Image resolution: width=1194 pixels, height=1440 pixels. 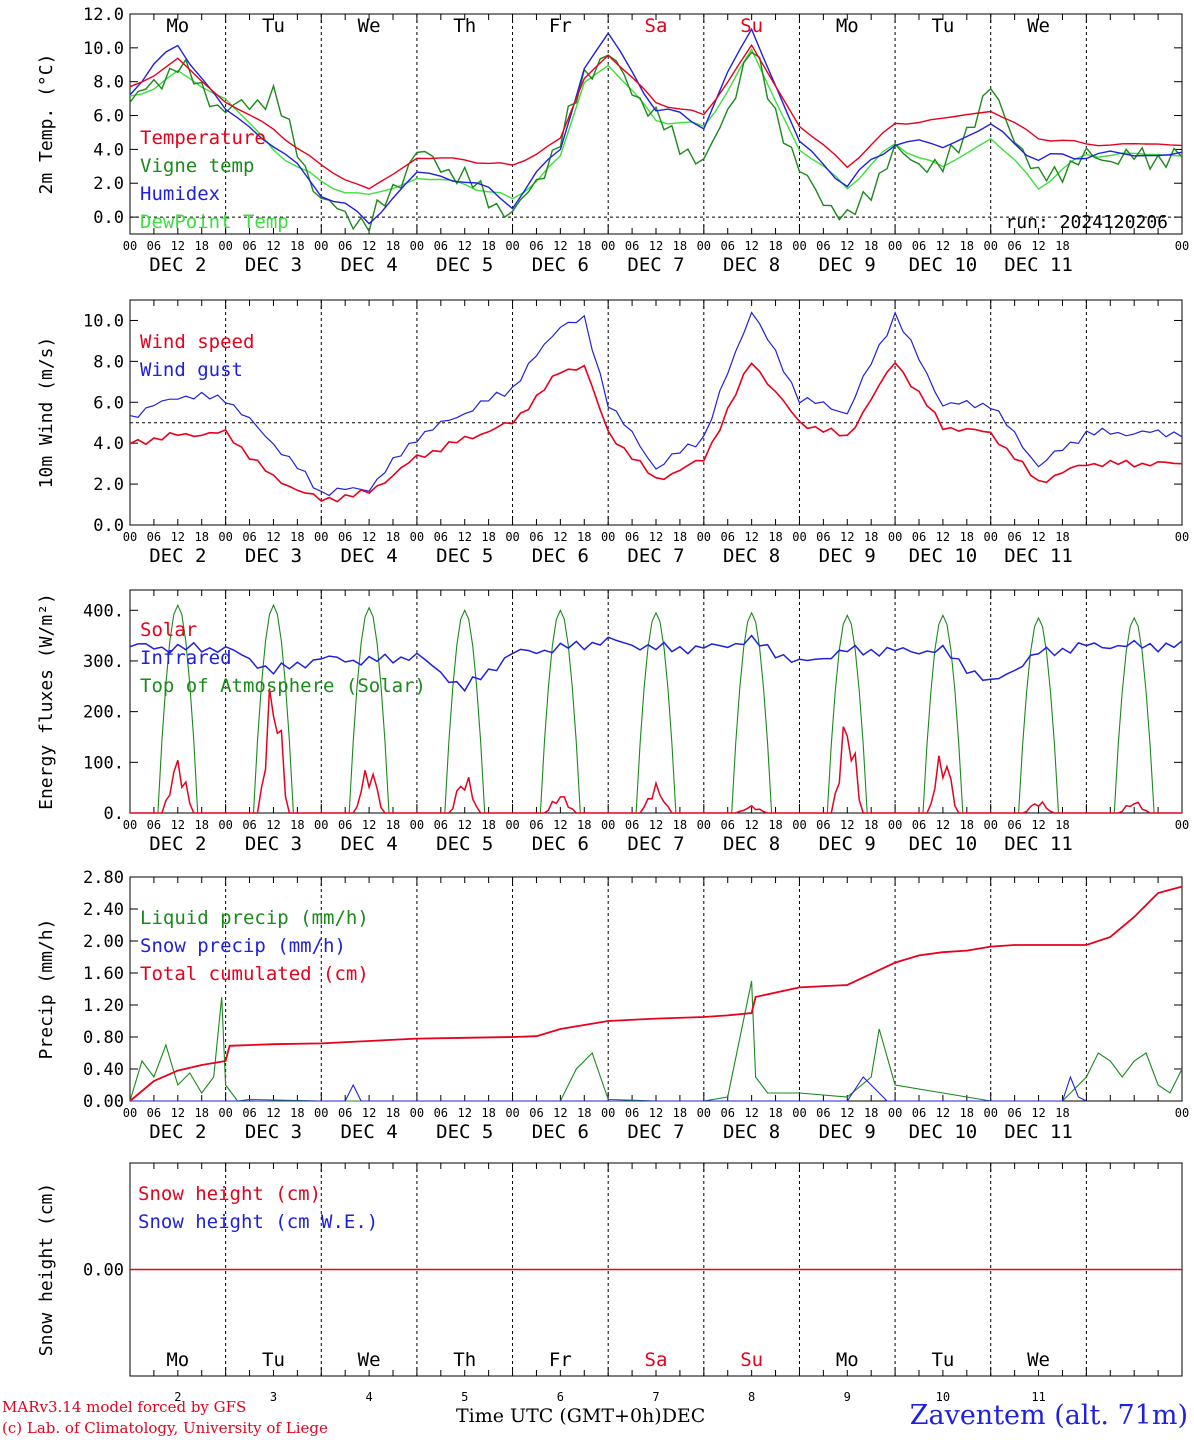 What do you see at coordinates (108, 526) in the screenshot?
I see `y-tick-label: 0.0` at bounding box center [108, 526].